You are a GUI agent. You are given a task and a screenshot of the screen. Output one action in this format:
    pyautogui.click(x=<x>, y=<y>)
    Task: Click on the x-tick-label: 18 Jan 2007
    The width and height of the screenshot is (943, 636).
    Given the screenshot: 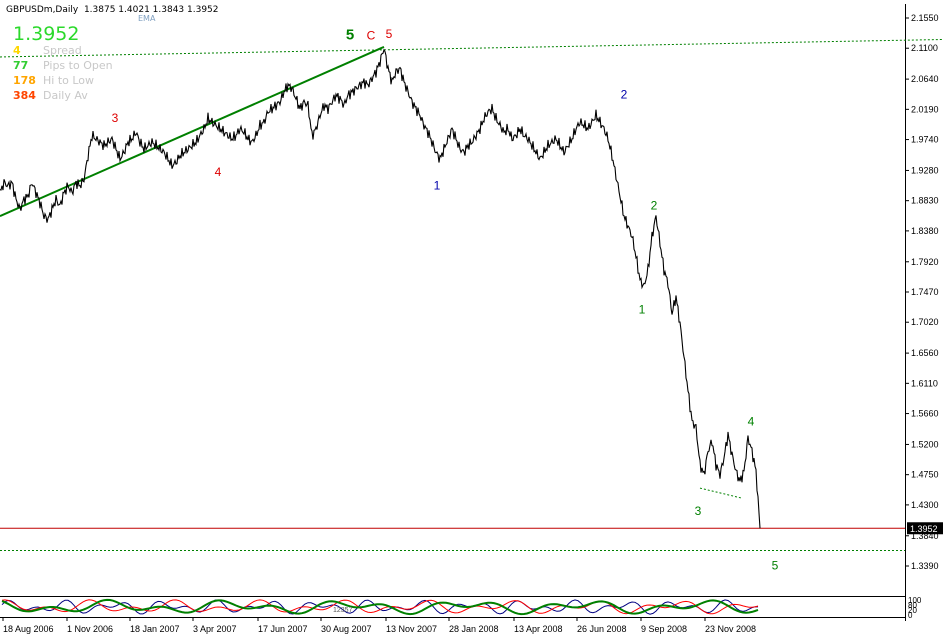 What is the action you would take?
    pyautogui.click(x=155, y=629)
    